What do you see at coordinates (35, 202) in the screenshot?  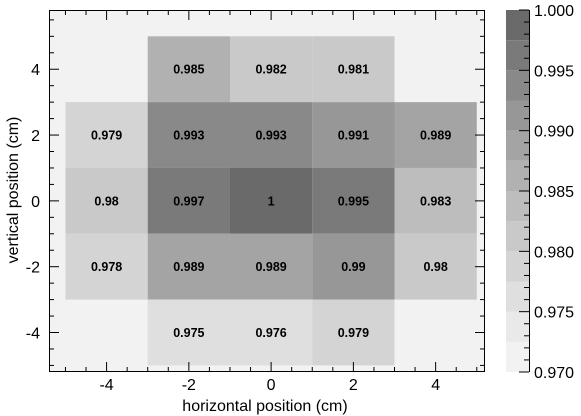 I see `y-tick-label: 0` at bounding box center [35, 202].